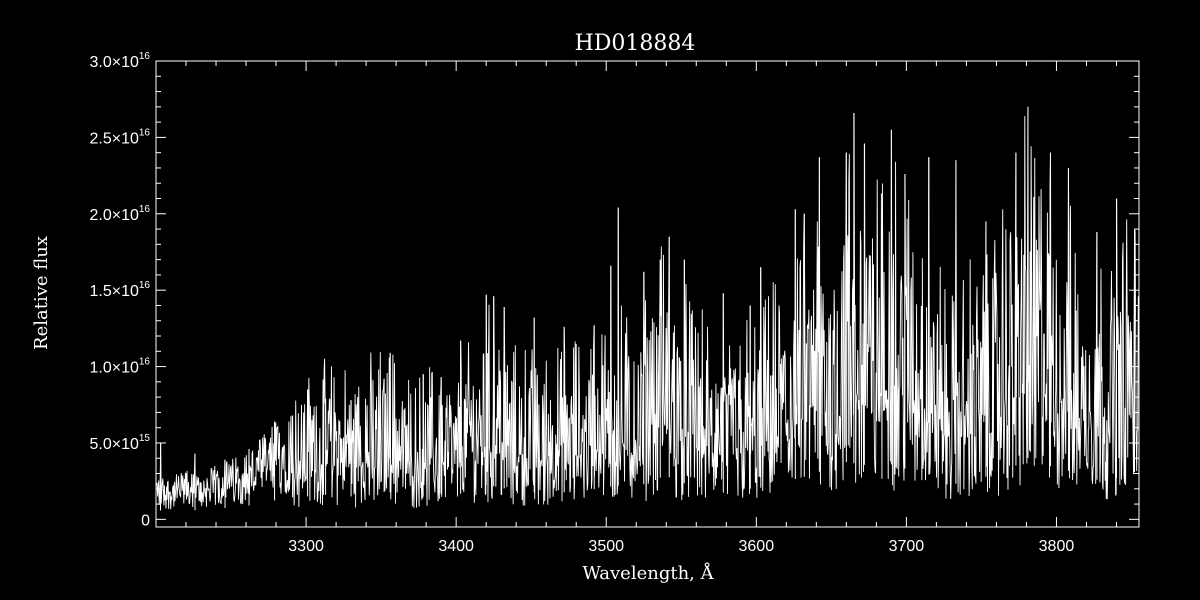 The image size is (1200, 600). Describe the element at coordinates (757, 546) in the screenshot. I see `x-tick-label: 3600` at that location.